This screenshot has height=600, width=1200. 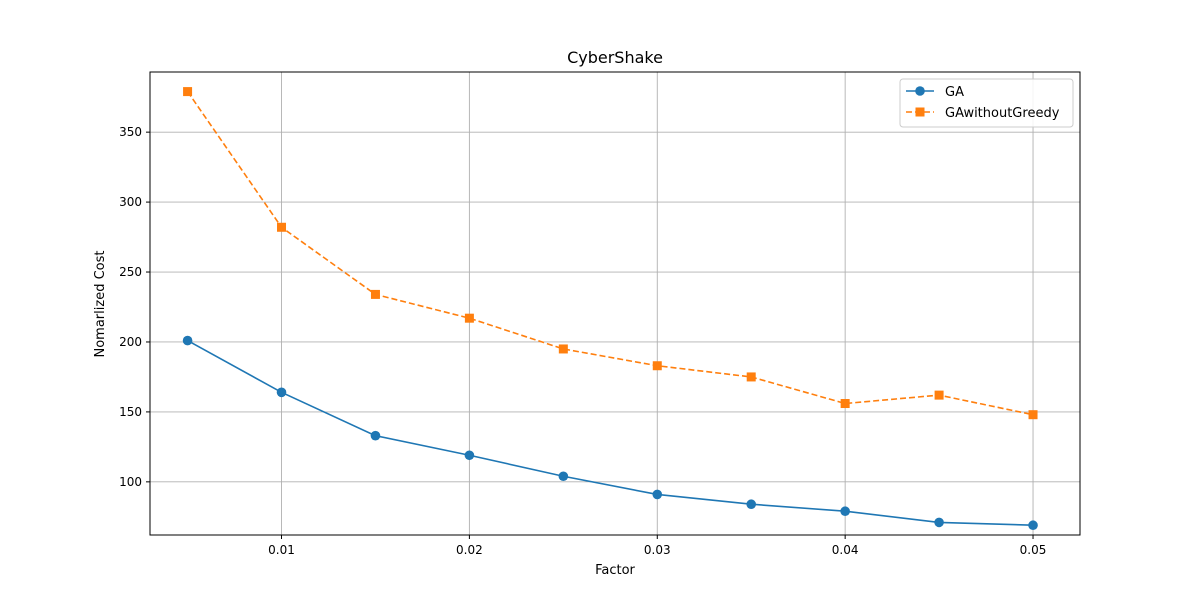 What do you see at coordinates (657, 550) in the screenshot?
I see `x-tick-label: 0.03` at bounding box center [657, 550].